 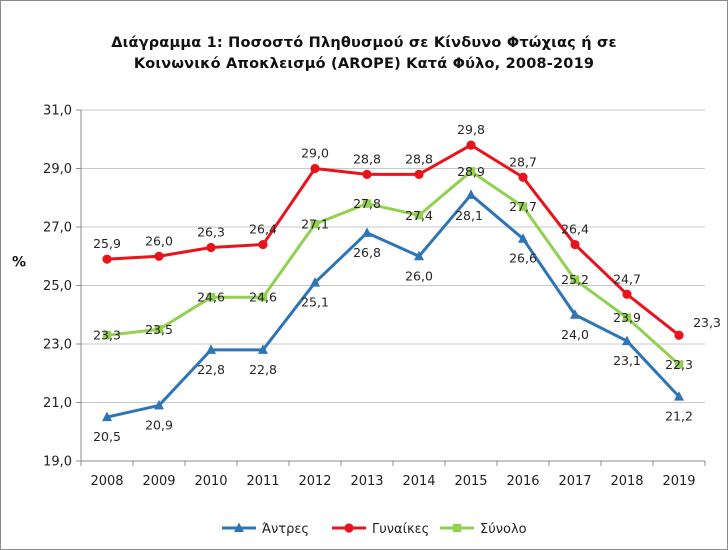 What do you see at coordinates (627, 278) in the screenshot?
I see `data-label-women: 24,7` at bounding box center [627, 278].